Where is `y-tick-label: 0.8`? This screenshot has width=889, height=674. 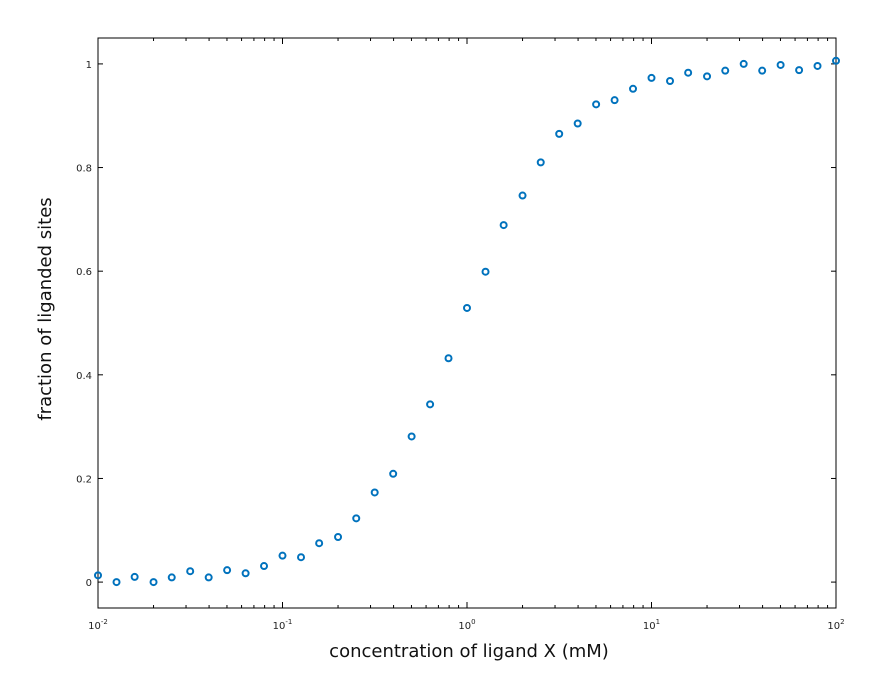
y-tick-label: 0.8 is located at coordinates (84, 169).